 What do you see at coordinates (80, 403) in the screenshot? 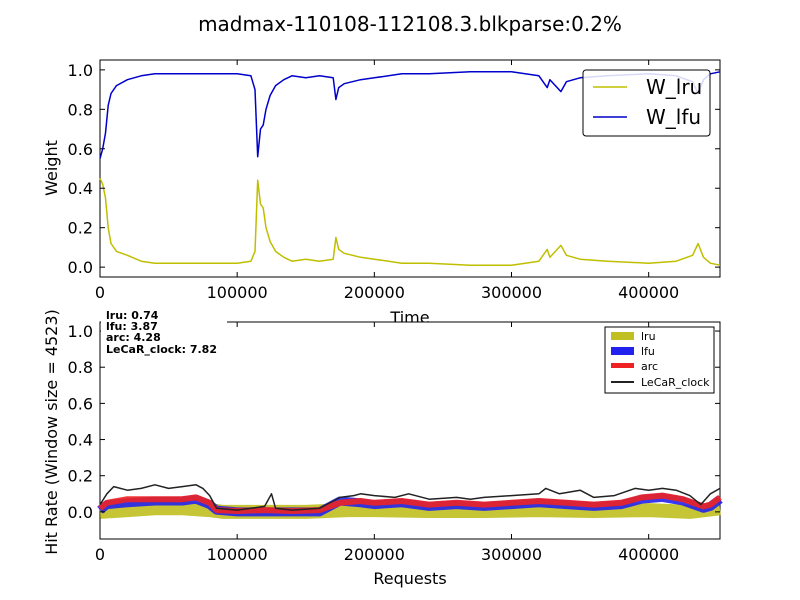
I see `hit-rate-y-tick-label: 0.6` at bounding box center [80, 403].